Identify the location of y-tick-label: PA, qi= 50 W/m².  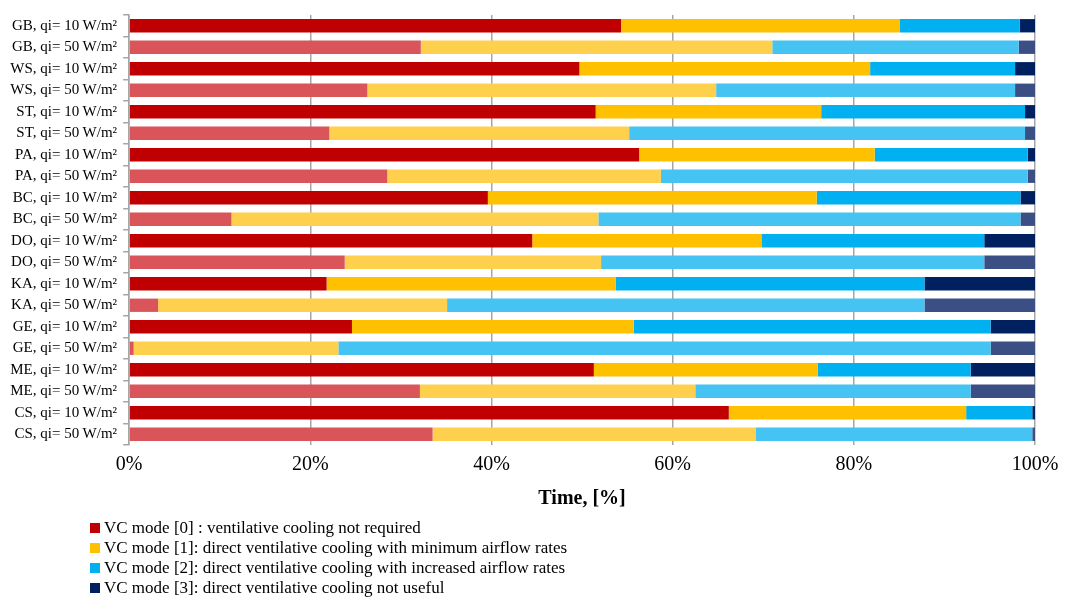
(66, 175).